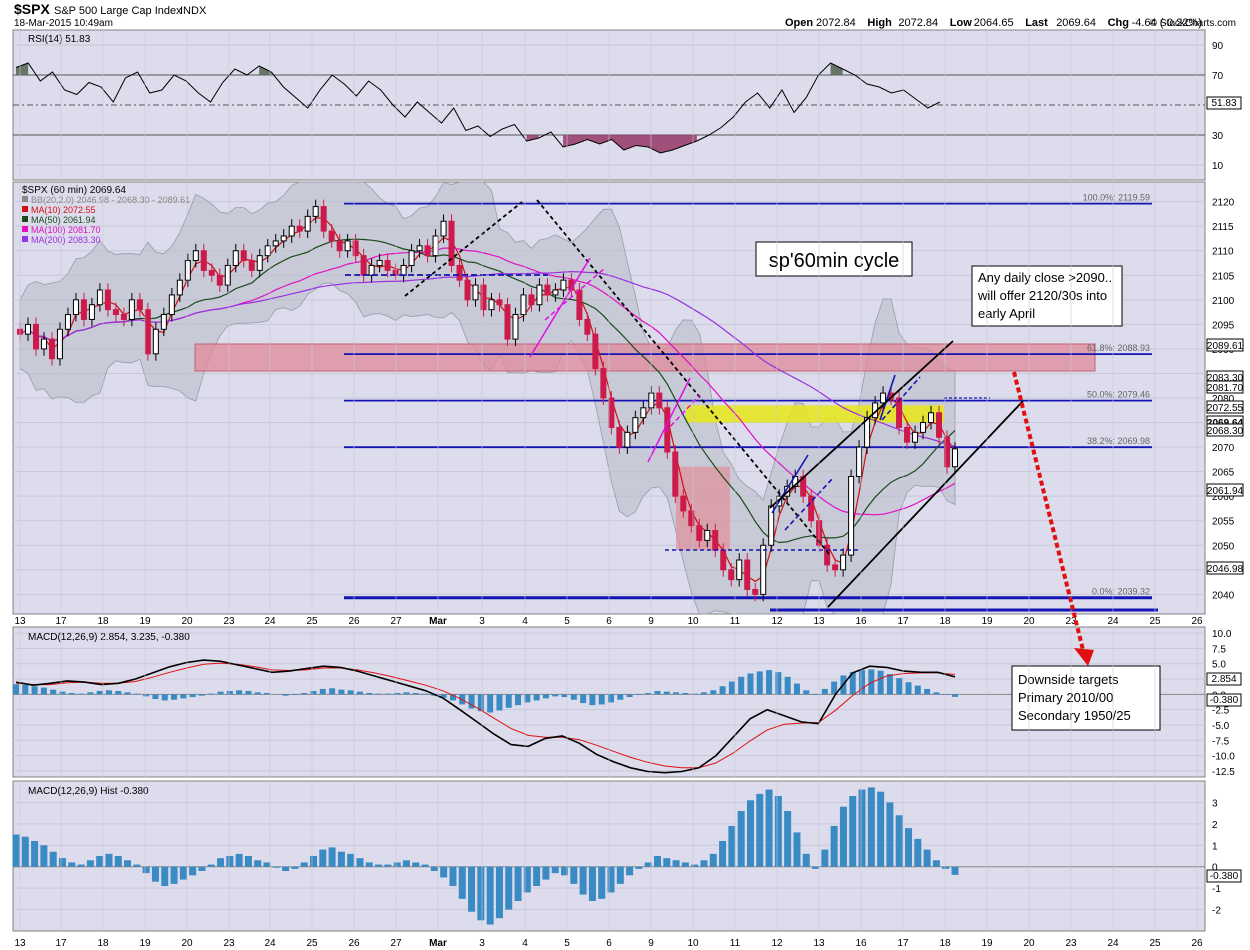 Image resolution: width=1250 pixels, height=950 pixels. Describe the element at coordinates (735, 943) in the screenshot. I see `x-tick-label: 11` at that location.